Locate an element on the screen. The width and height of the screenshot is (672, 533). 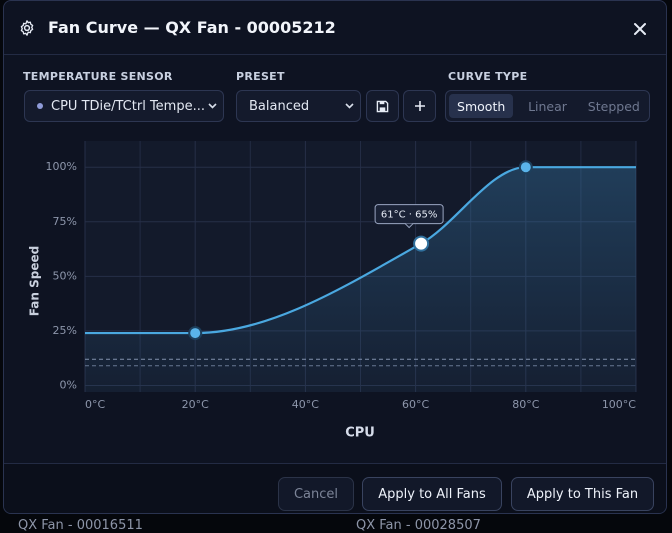
preset-value: Balanced is located at coordinates (279, 106).